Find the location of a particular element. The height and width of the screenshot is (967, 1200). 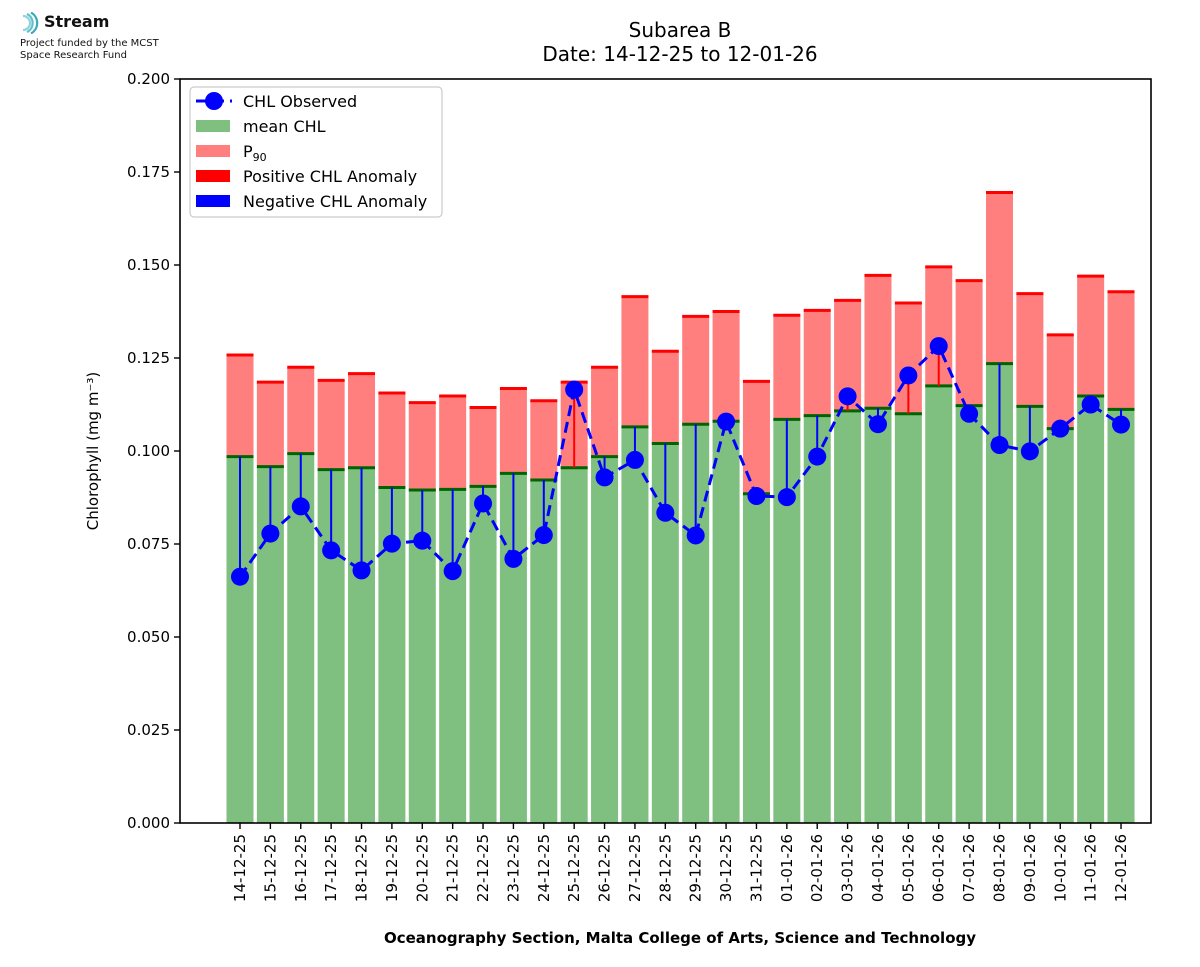

stream-waves-icon is located at coordinates (30, 23).